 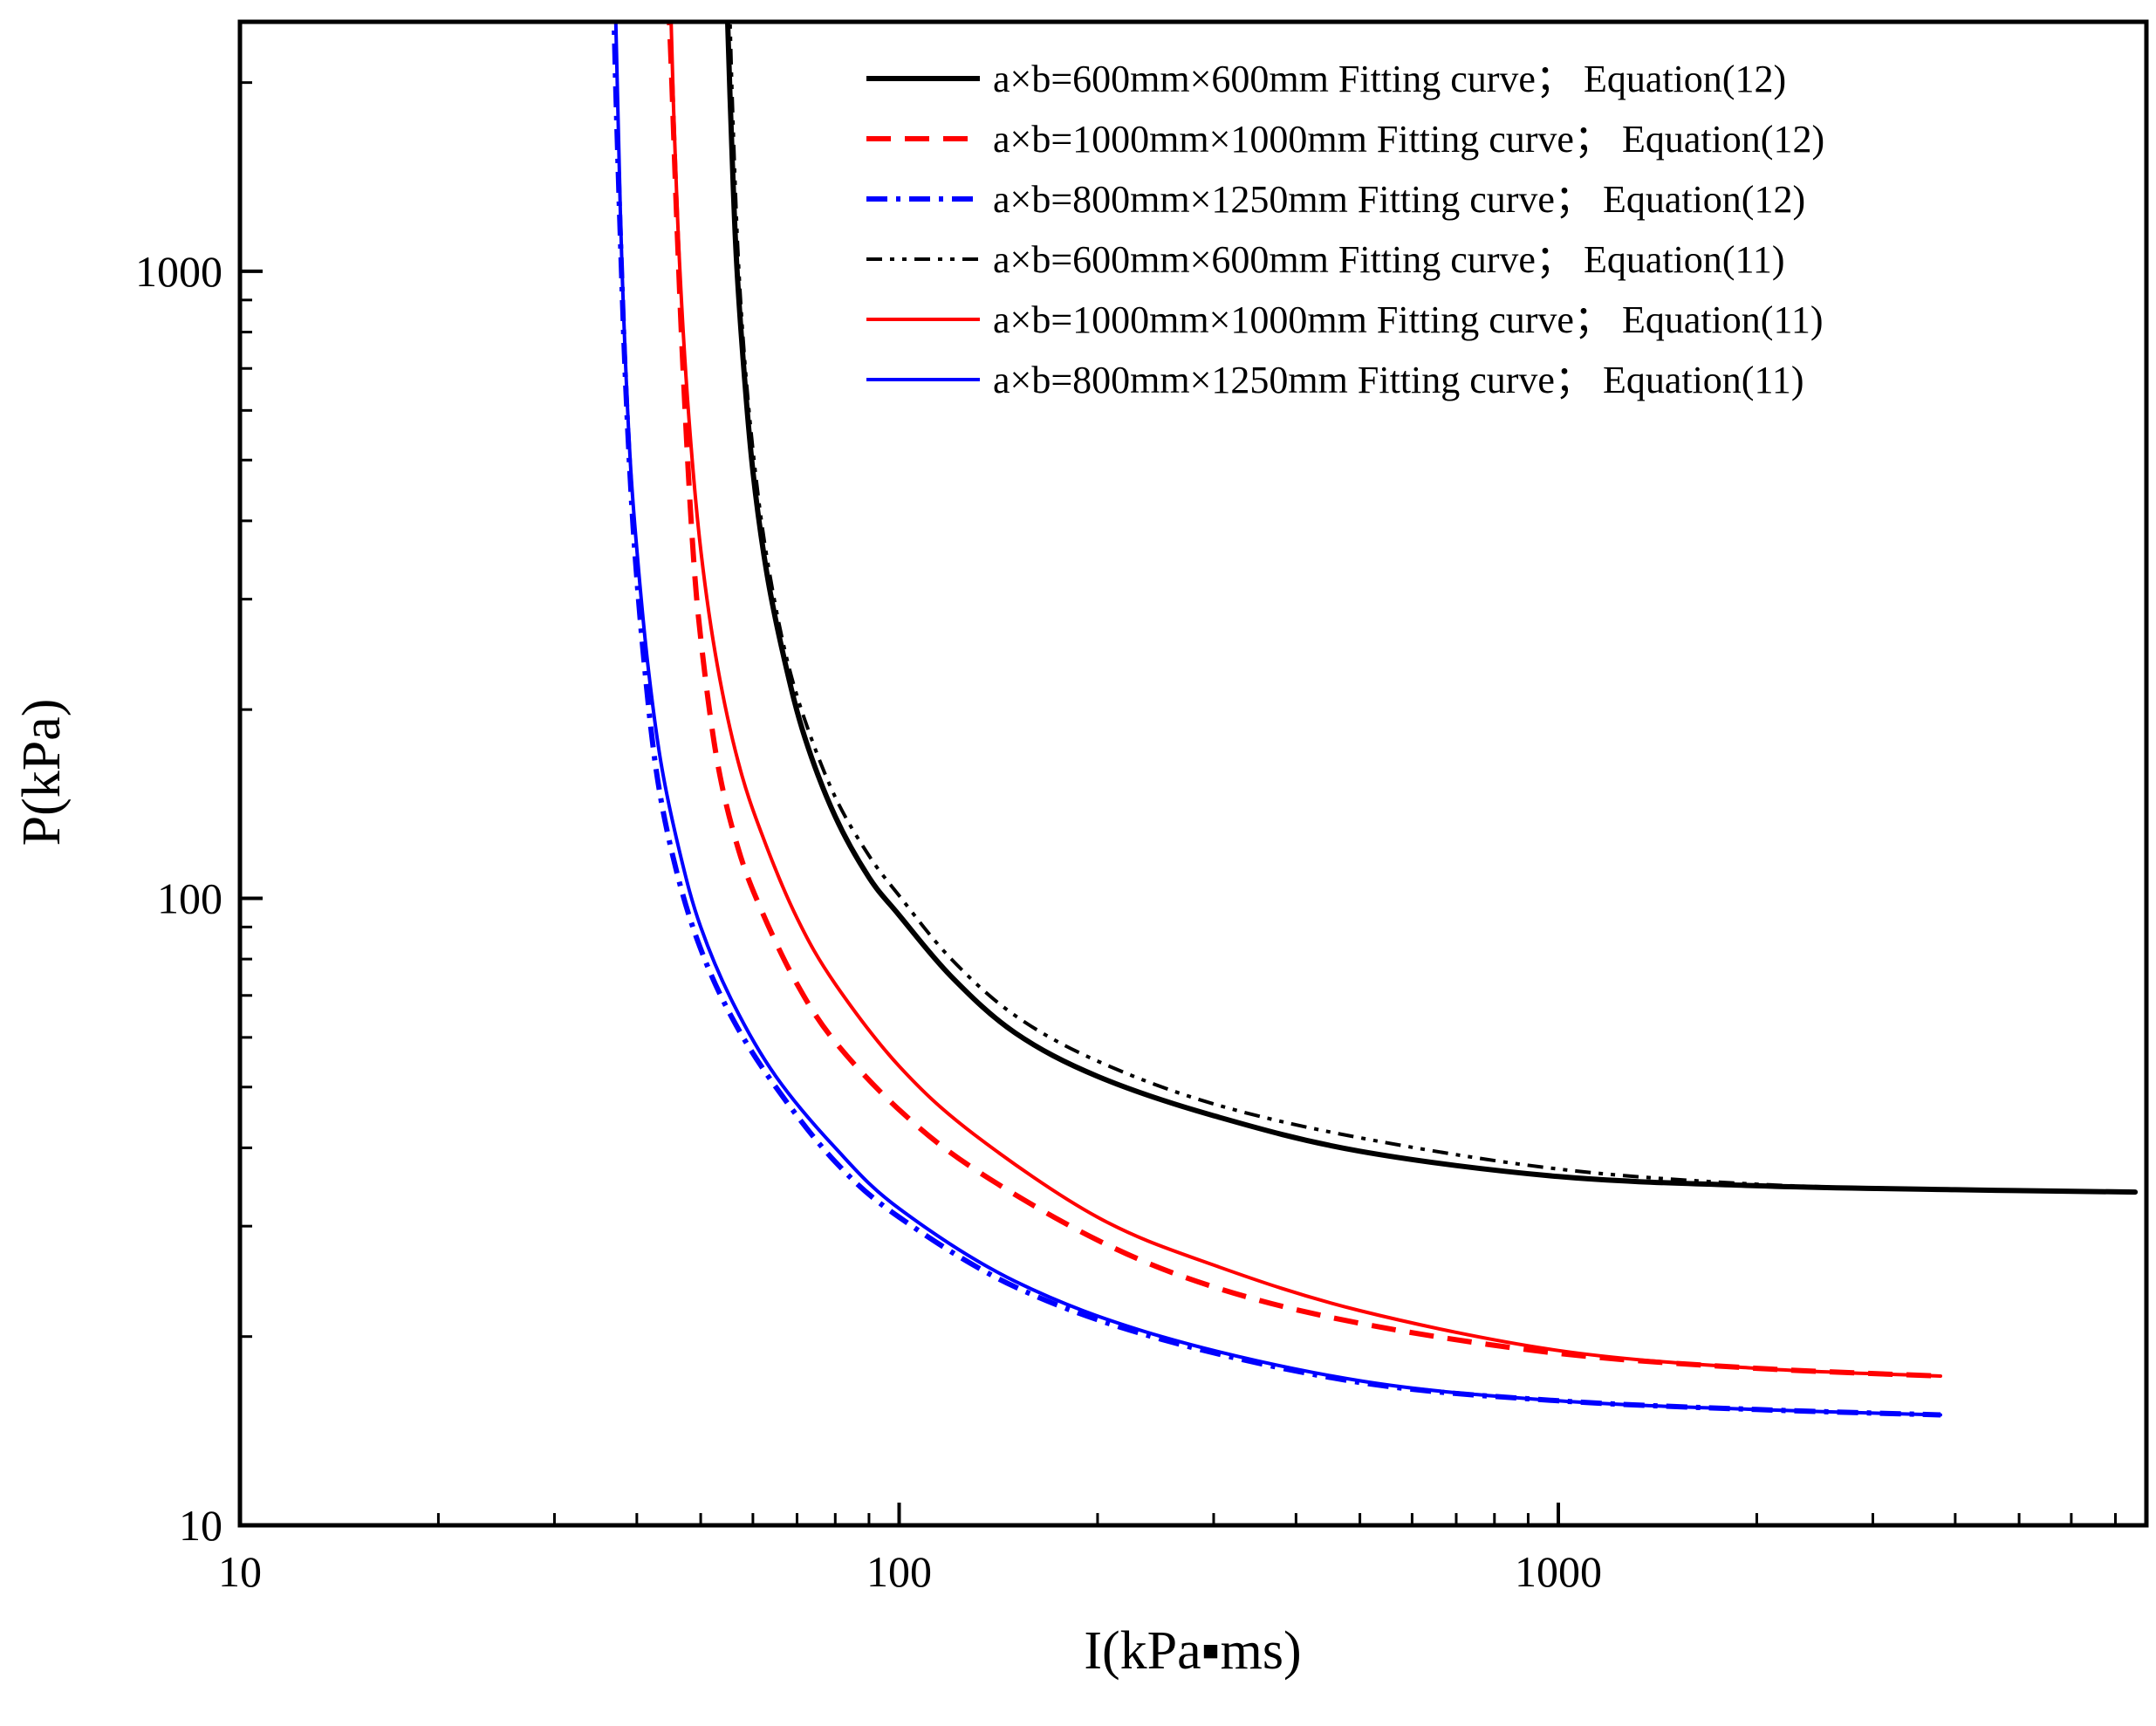 I want to click on y-tick-label: 100, so click(x=189, y=897).